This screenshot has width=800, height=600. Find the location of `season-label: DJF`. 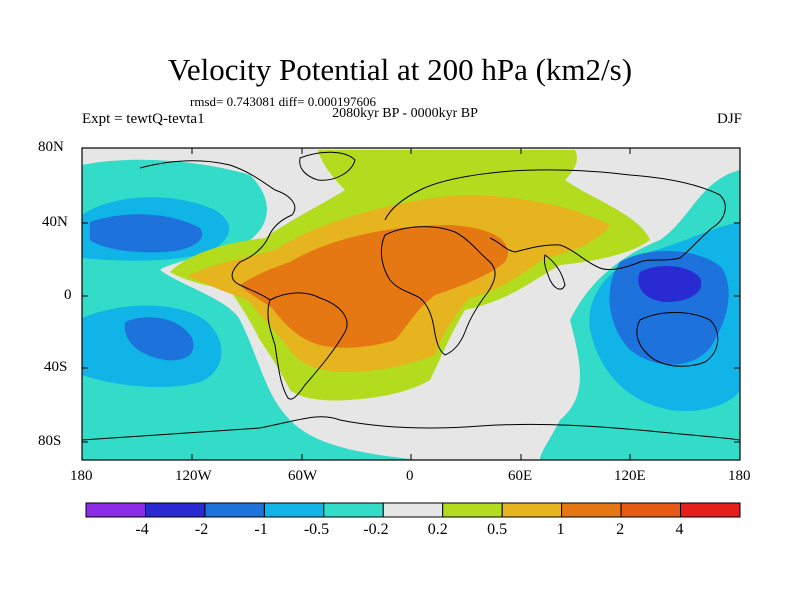

season-label: DJF is located at coordinates (729, 119).